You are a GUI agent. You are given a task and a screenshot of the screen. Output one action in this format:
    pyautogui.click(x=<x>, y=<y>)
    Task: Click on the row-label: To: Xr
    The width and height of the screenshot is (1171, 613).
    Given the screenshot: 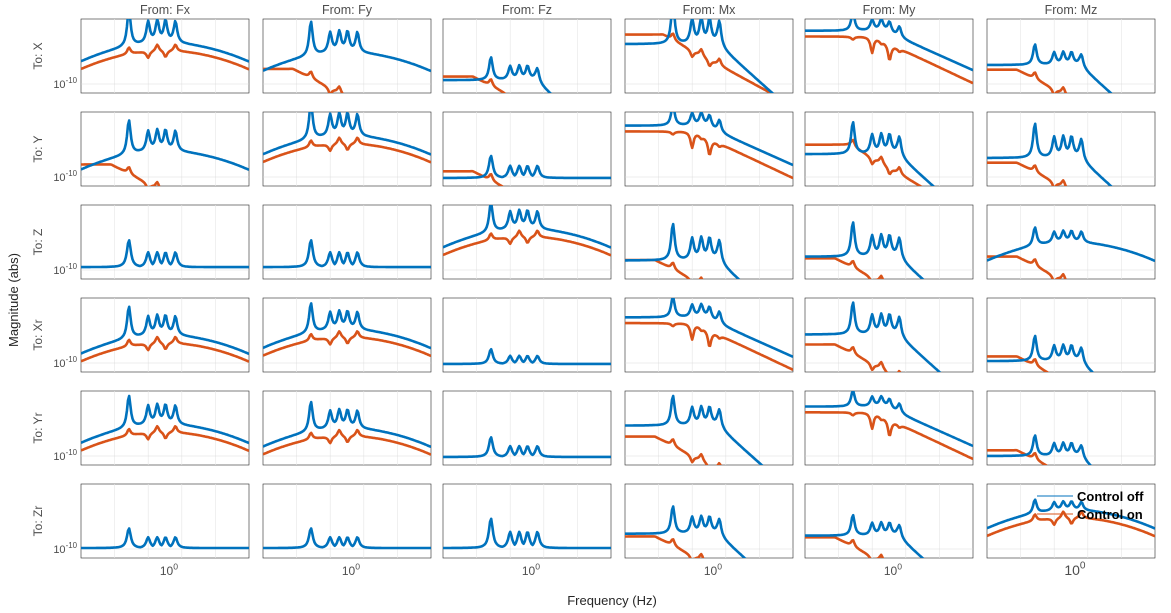 What is the action you would take?
    pyautogui.click(x=38, y=334)
    